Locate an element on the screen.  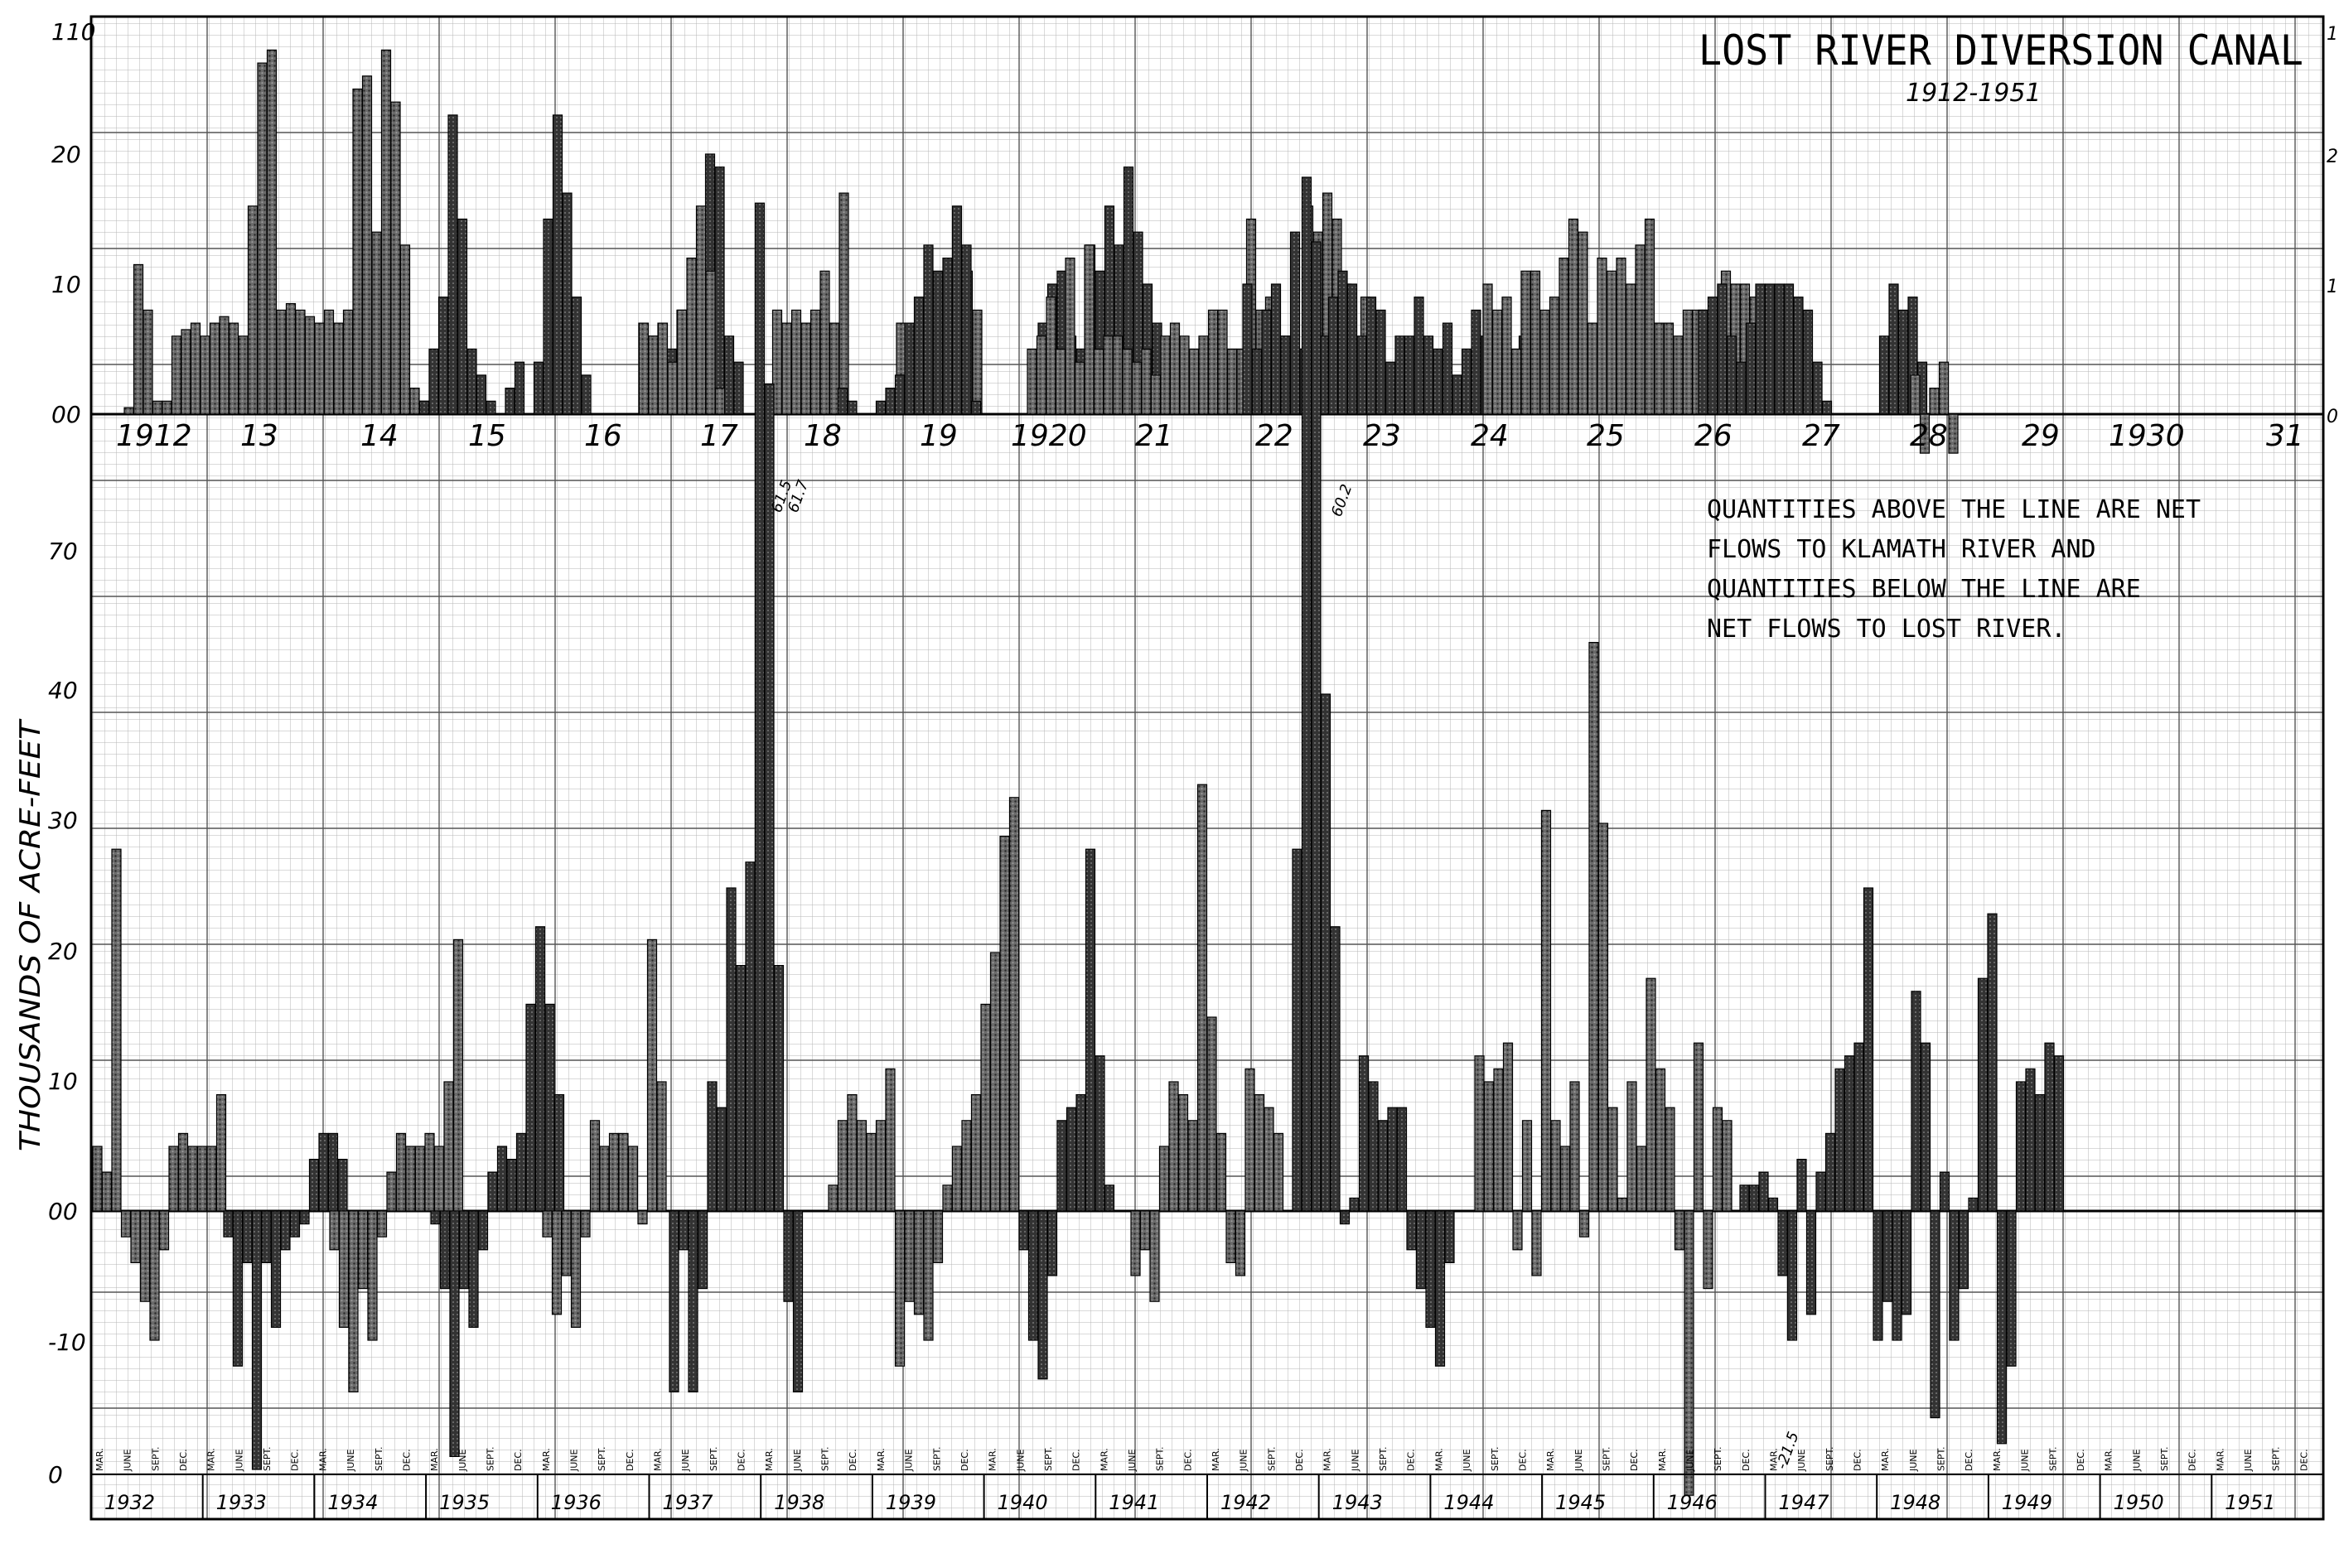
top-year-label: 17 is located at coordinates (719, 436).